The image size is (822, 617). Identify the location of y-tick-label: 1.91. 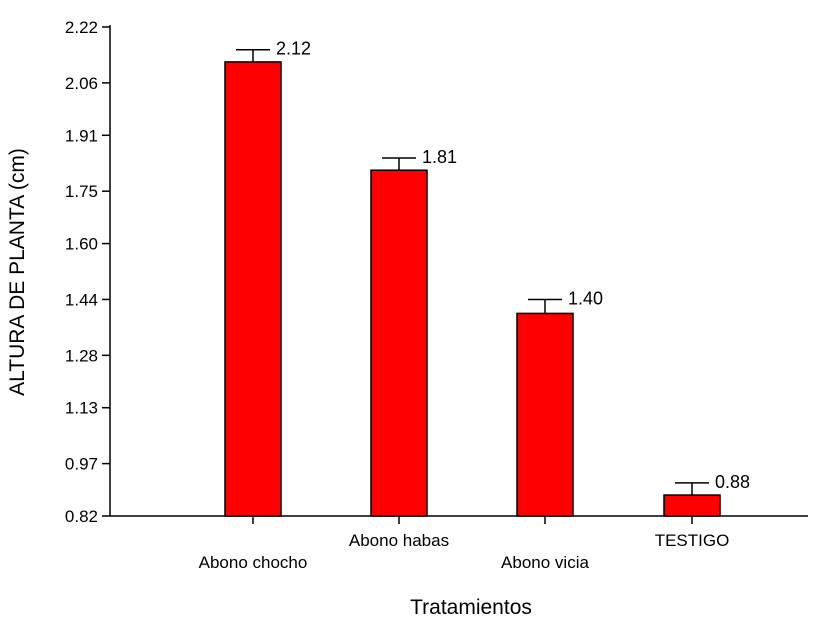
(81, 135).